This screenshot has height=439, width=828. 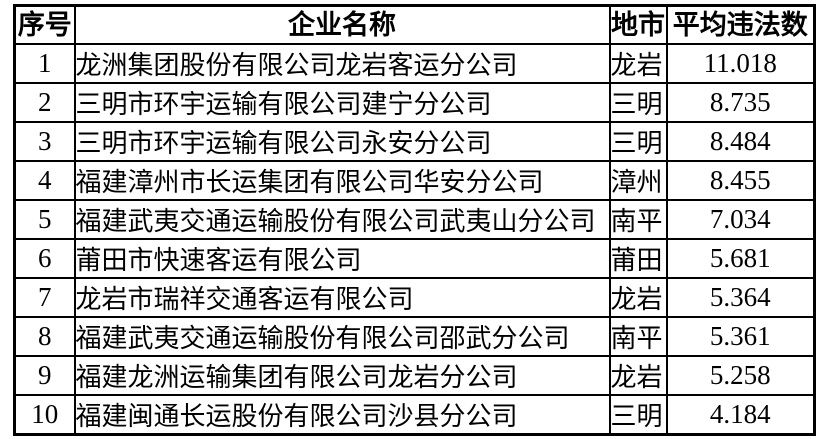 What do you see at coordinates (44, 141) in the screenshot?
I see `serial-number-cell: 3` at bounding box center [44, 141].